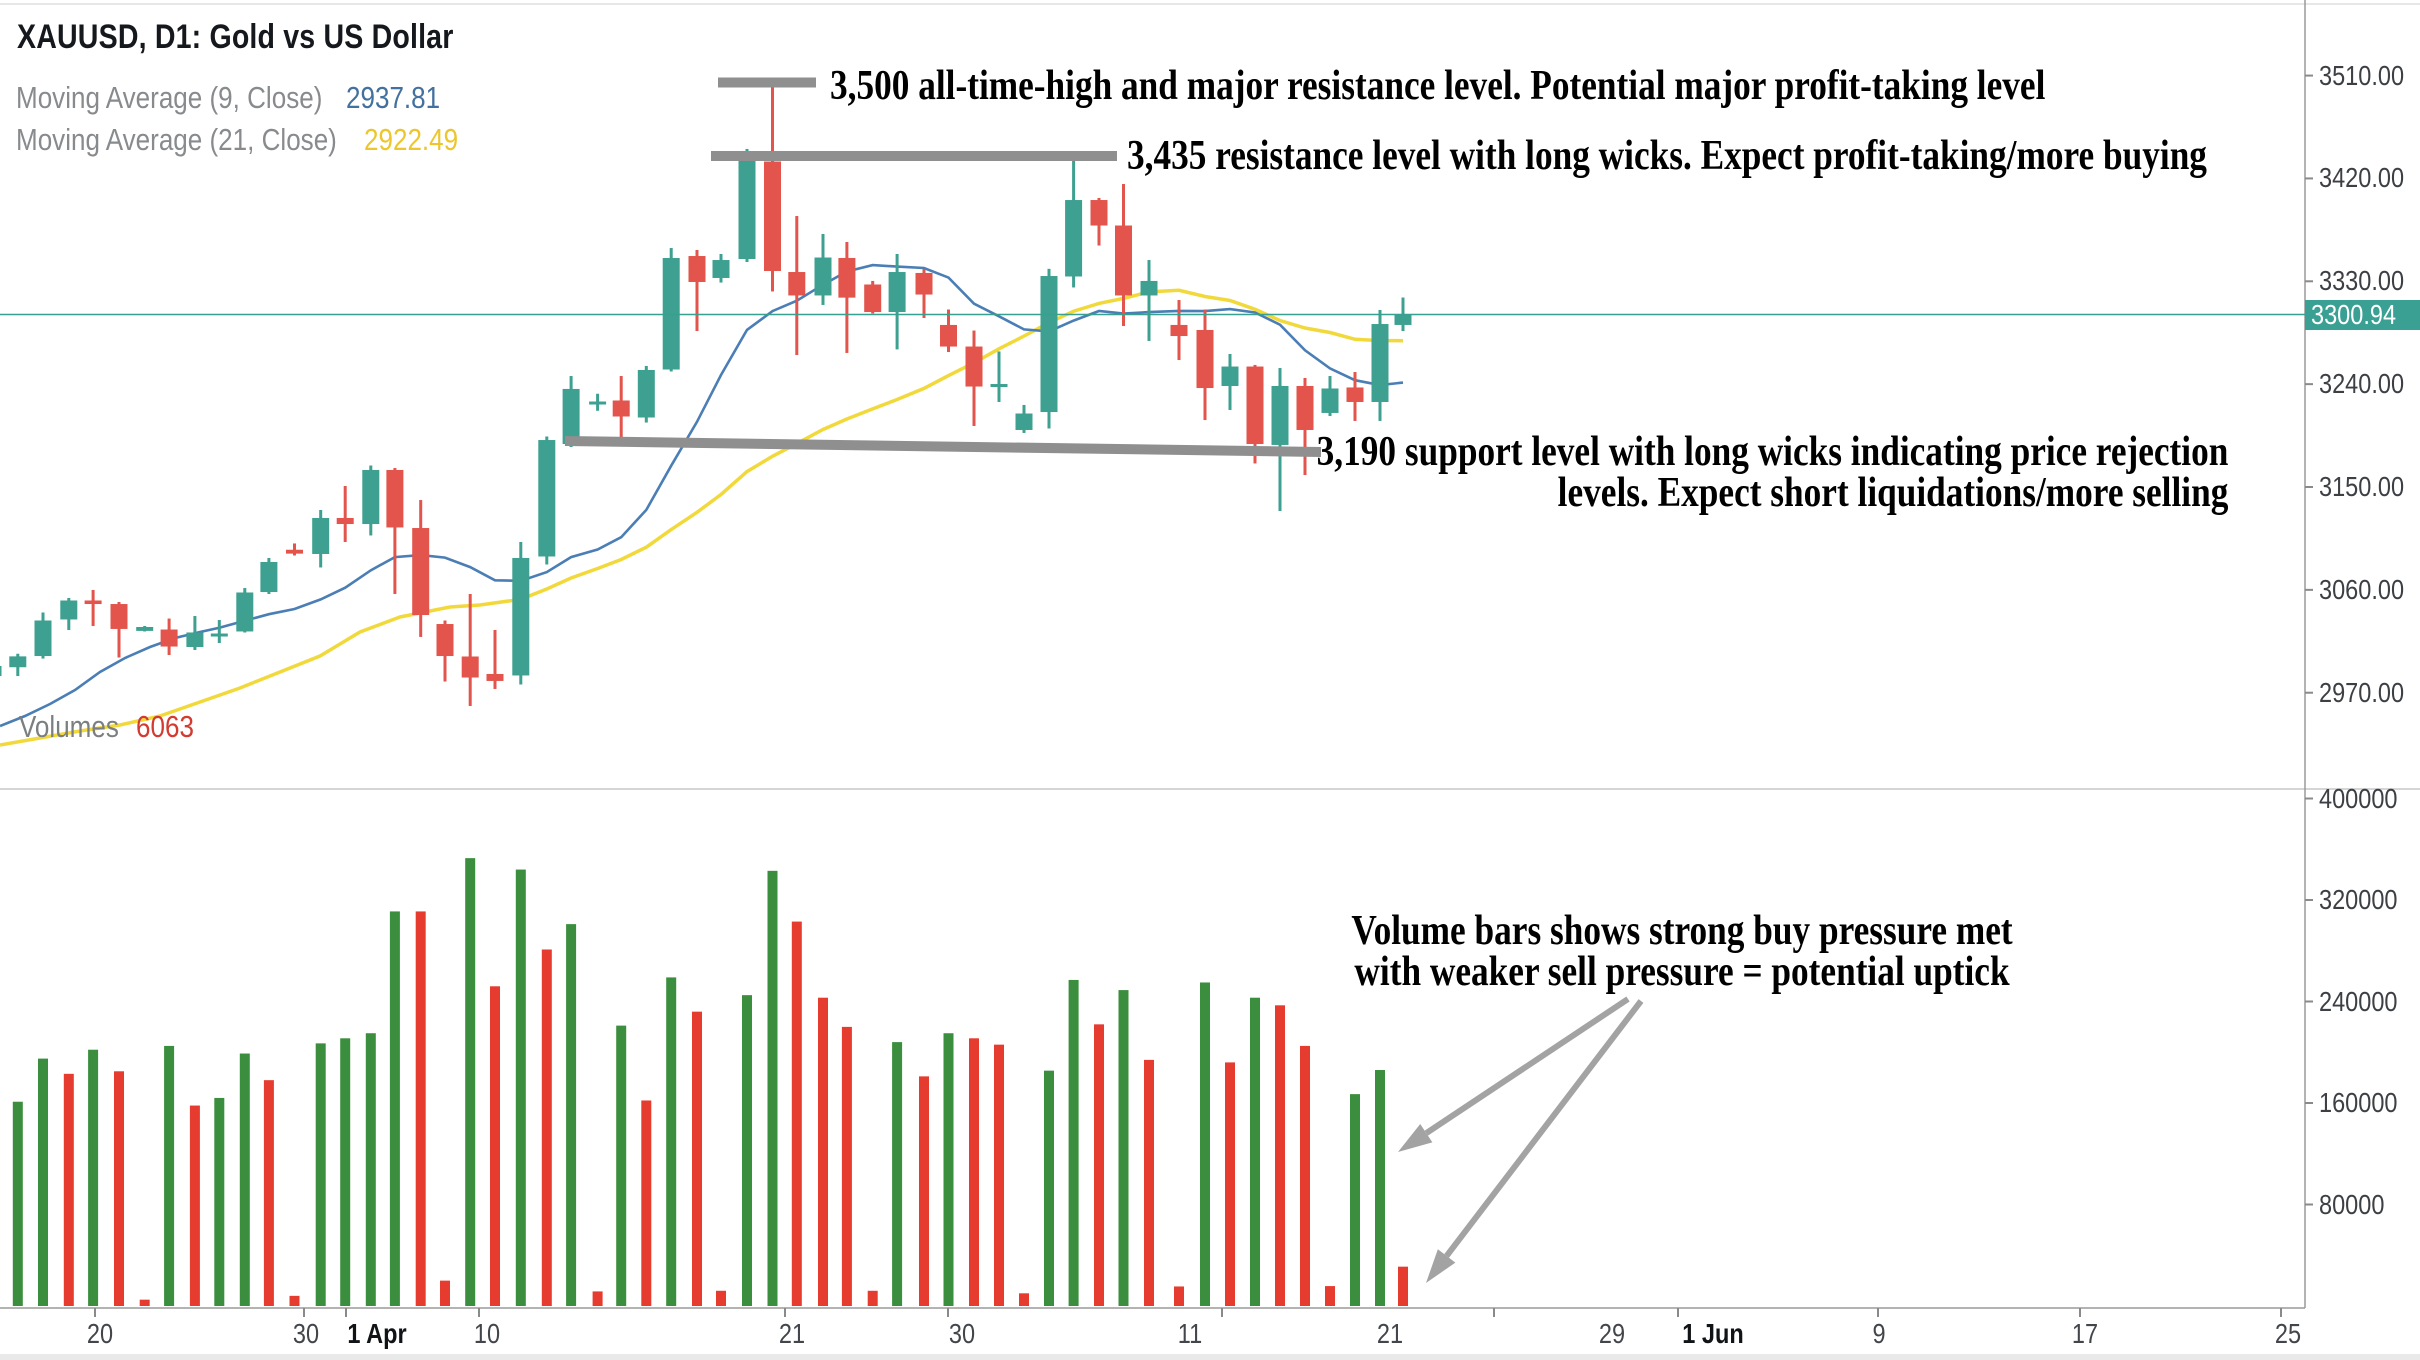  What do you see at coordinates (1190, 1333) in the screenshot?
I see `time-label-11: 11` at bounding box center [1190, 1333].